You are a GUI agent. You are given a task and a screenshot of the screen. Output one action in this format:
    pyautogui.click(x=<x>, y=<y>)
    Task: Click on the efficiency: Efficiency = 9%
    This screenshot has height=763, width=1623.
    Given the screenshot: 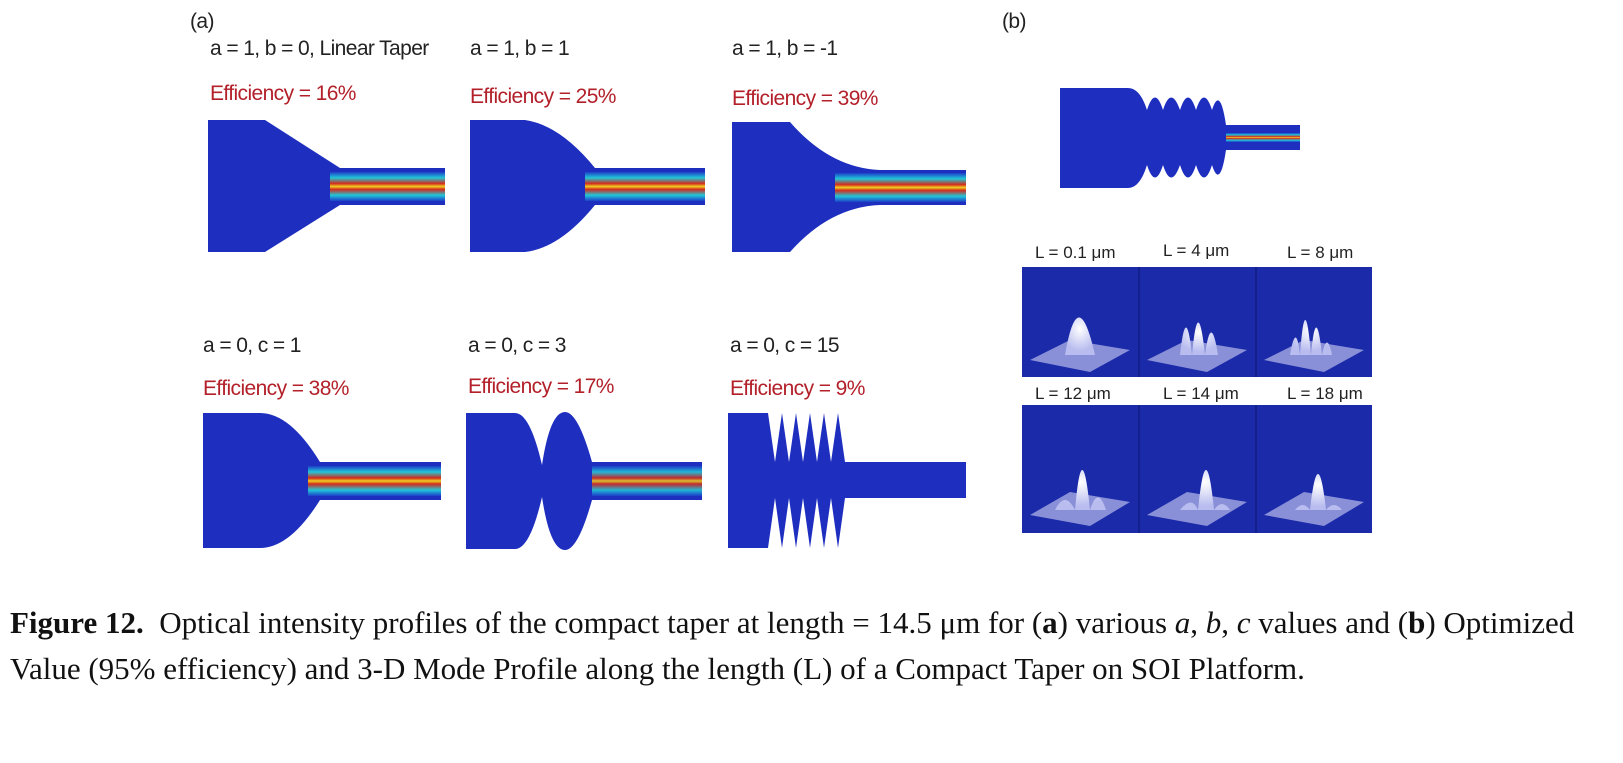 What is the action you would take?
    pyautogui.click(x=797, y=388)
    